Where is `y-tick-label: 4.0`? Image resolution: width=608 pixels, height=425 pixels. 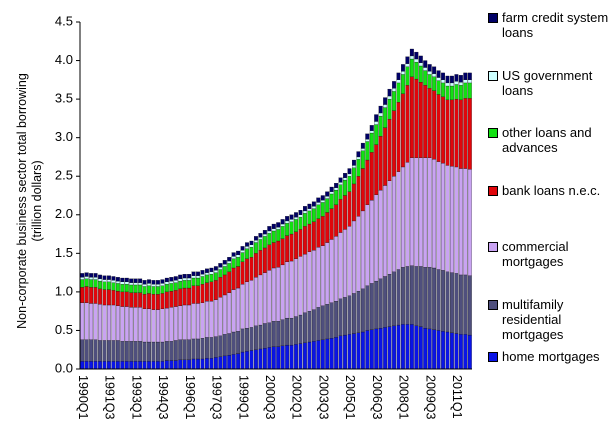 y-tick-label: 4.0 is located at coordinates (64, 59).